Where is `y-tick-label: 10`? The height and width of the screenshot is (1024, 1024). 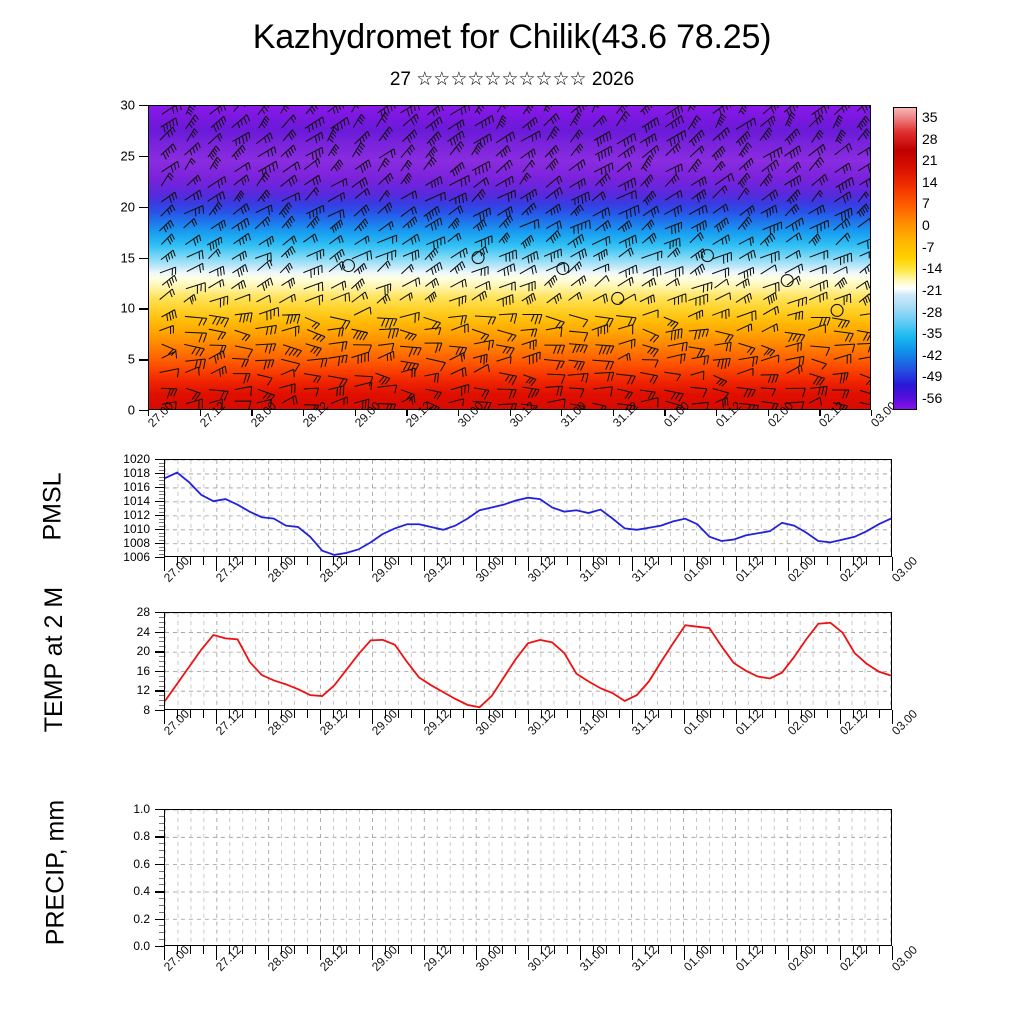
y-tick-label: 10 is located at coordinates (127, 308).